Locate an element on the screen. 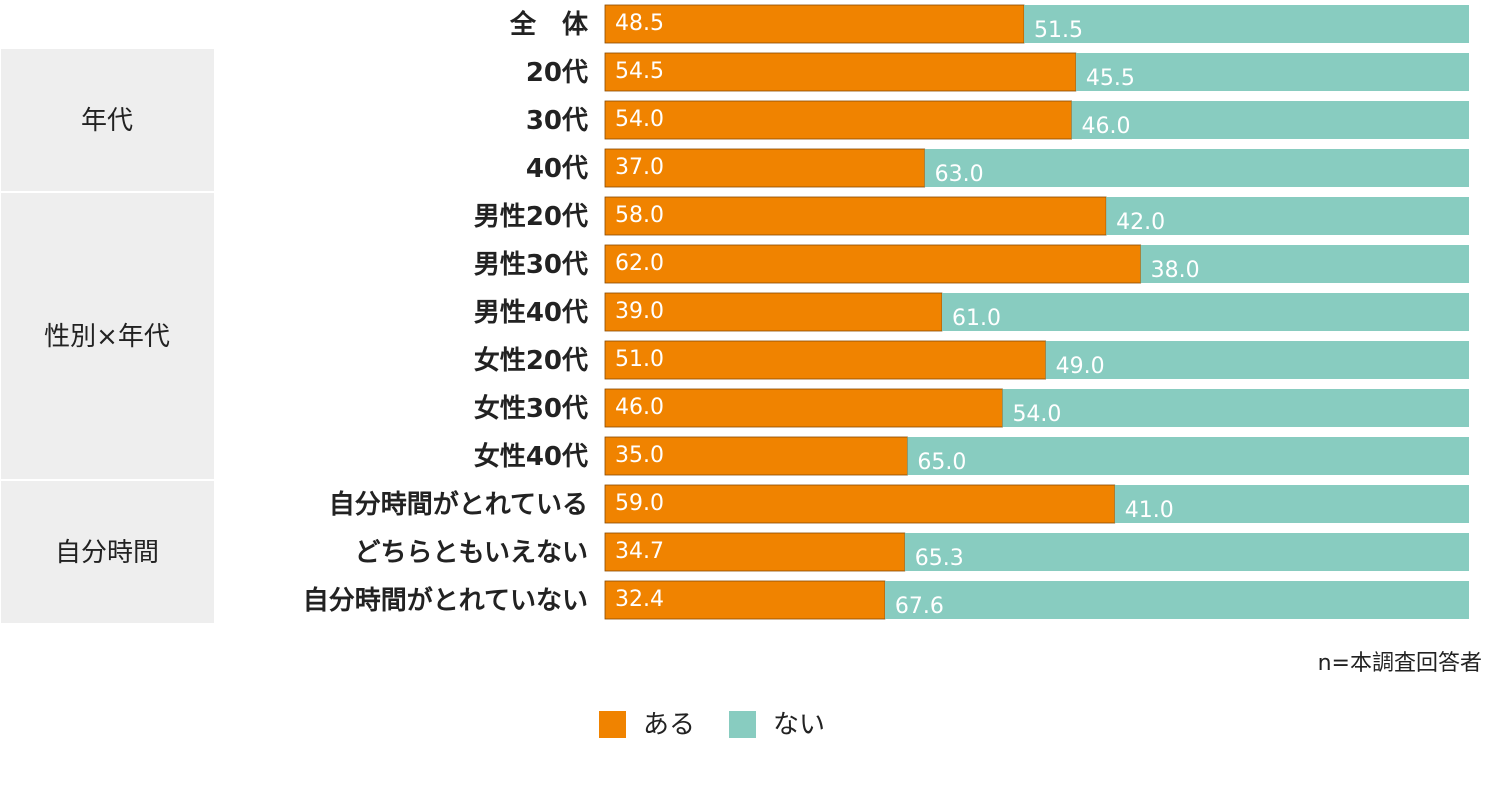 The image size is (1485, 811). category-label: 30代 is located at coordinates (557, 121).